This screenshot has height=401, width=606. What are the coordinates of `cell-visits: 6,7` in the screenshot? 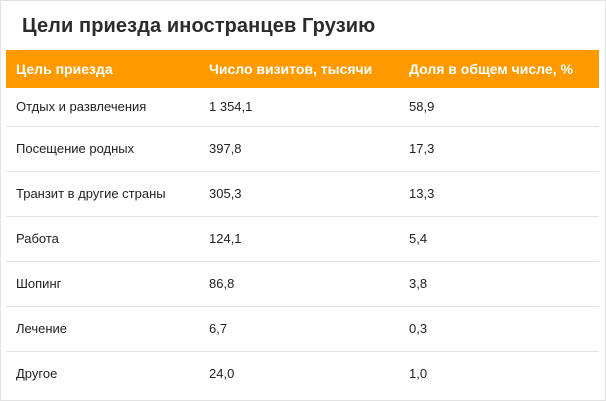 It's located at (299, 329).